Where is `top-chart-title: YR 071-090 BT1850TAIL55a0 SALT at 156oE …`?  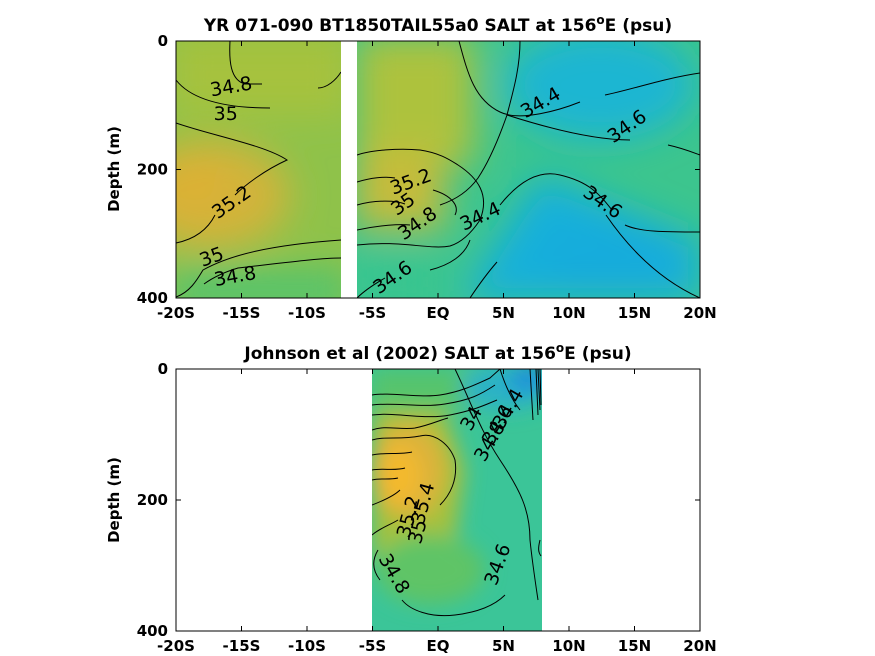 top-chart-title: YR 071-090 BT1850TAIL55a0 SALT at 156oE … is located at coordinates (437, 24).